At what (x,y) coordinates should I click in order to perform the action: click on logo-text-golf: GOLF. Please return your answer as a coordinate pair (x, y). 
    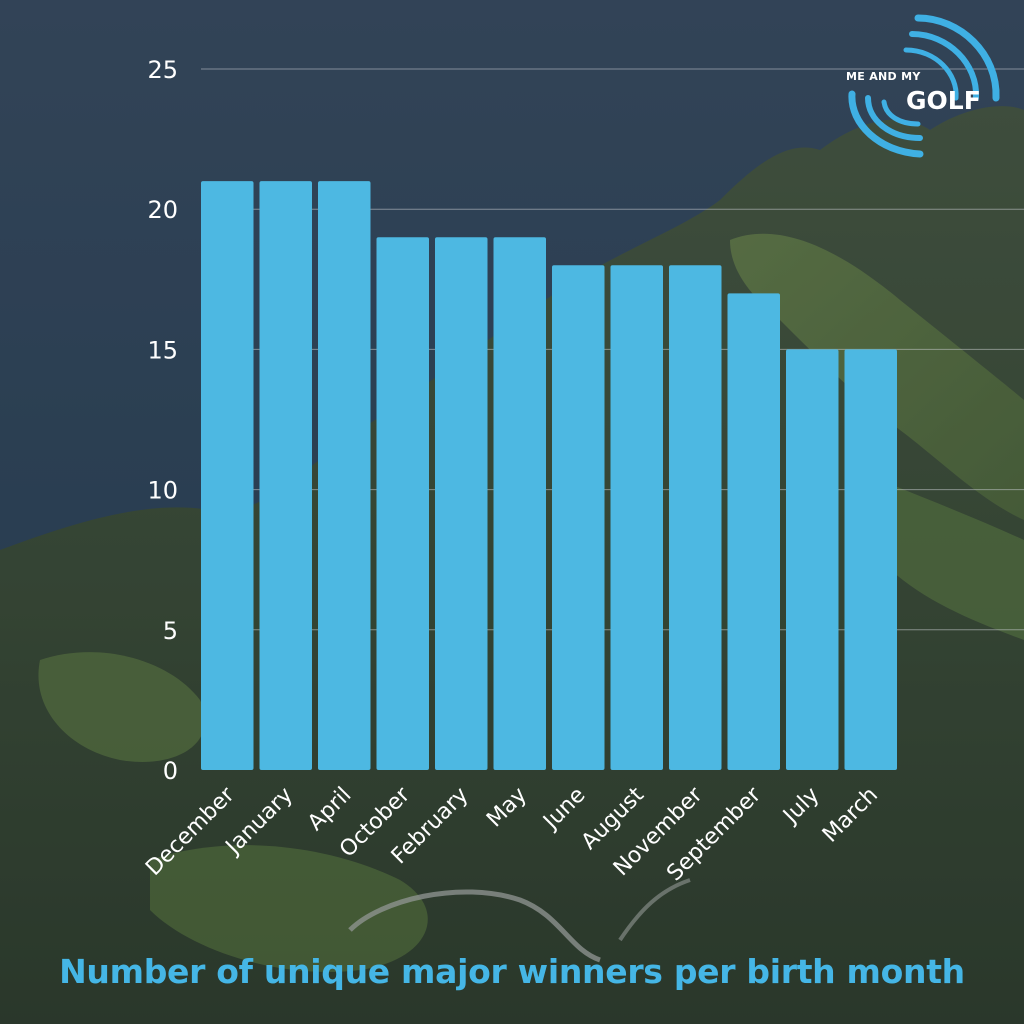
    Looking at the image, I should click on (943, 100).